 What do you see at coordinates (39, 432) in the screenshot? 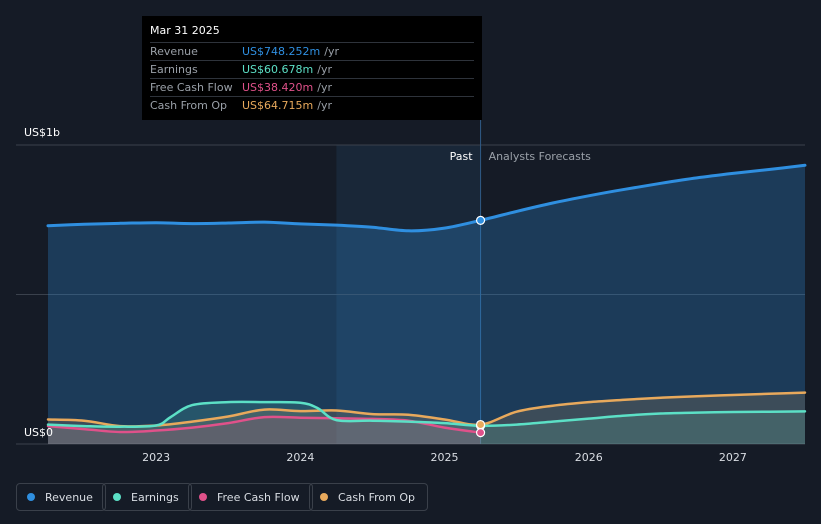
I see `y-axis-label-bottom: US$0` at bounding box center [39, 432].